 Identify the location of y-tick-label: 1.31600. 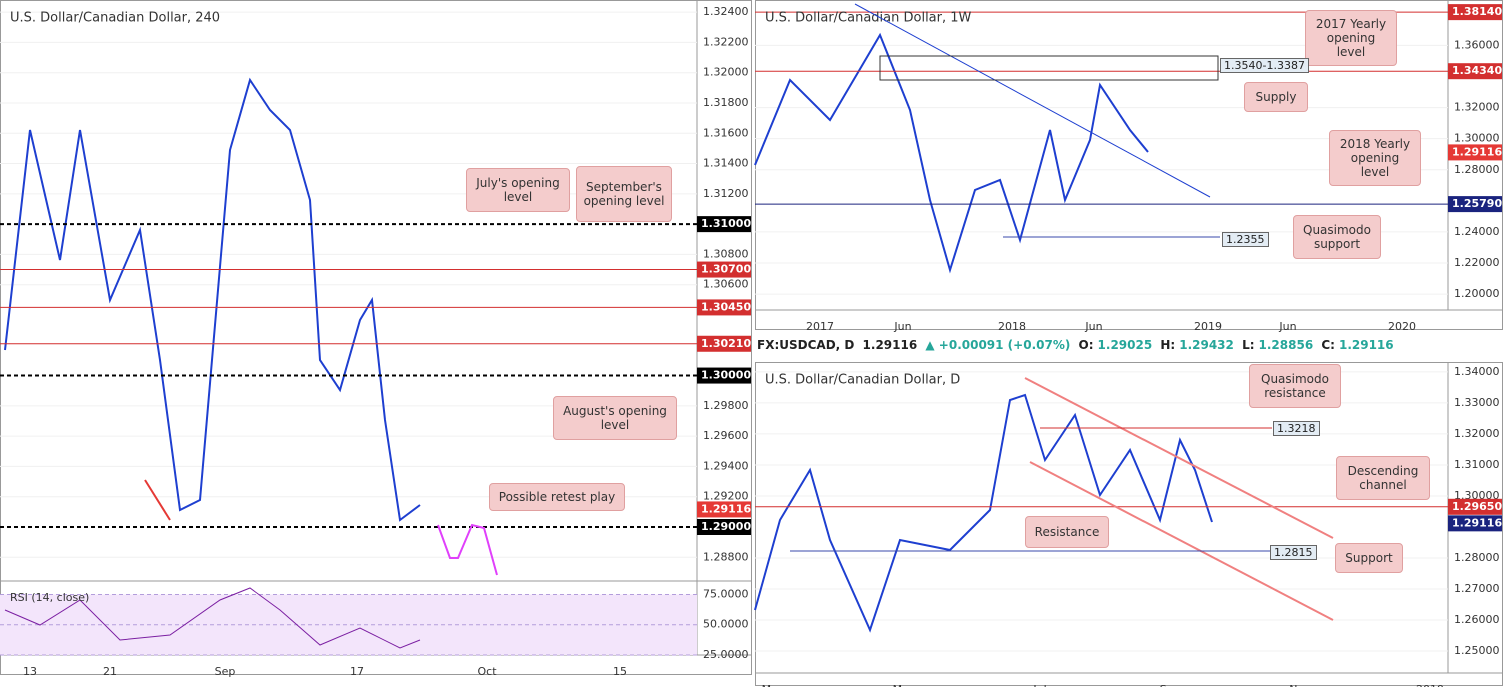
(726, 132).